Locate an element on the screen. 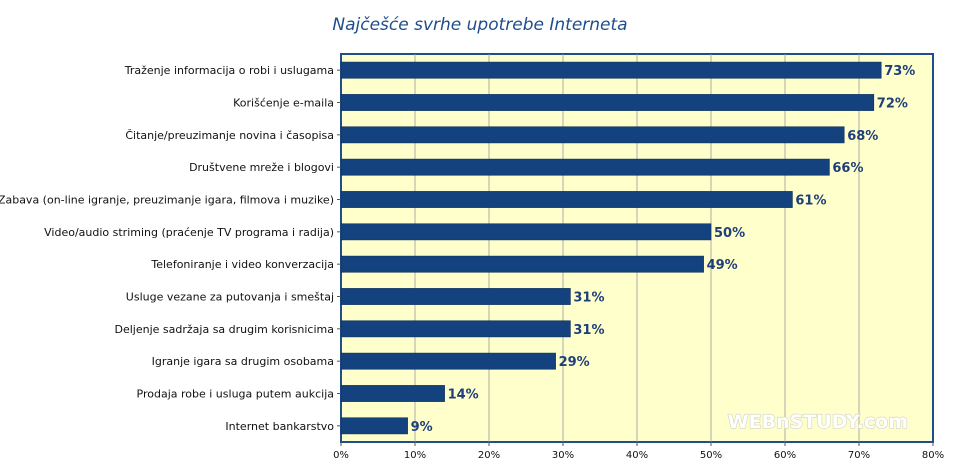 Image resolution: width=960 pixels, height=466 pixels. value-label: 68% is located at coordinates (862, 136).